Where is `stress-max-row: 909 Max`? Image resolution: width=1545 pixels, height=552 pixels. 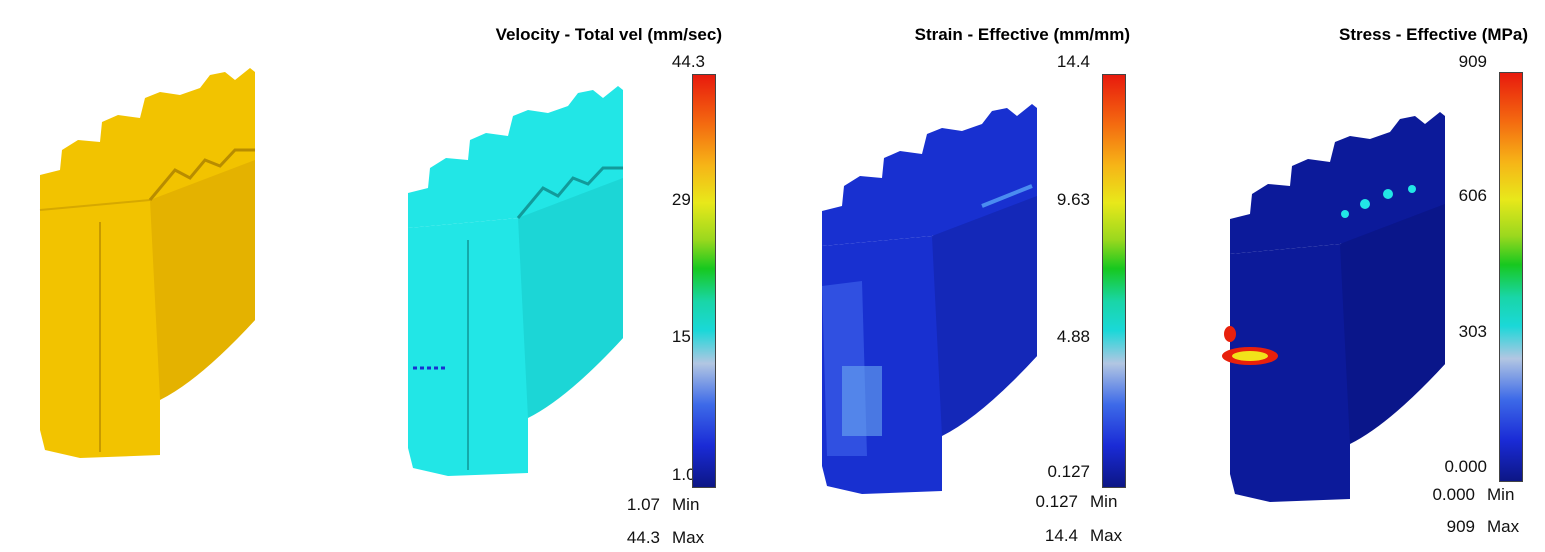 stress-max-row: 909 Max is located at coordinates (1470, 527).